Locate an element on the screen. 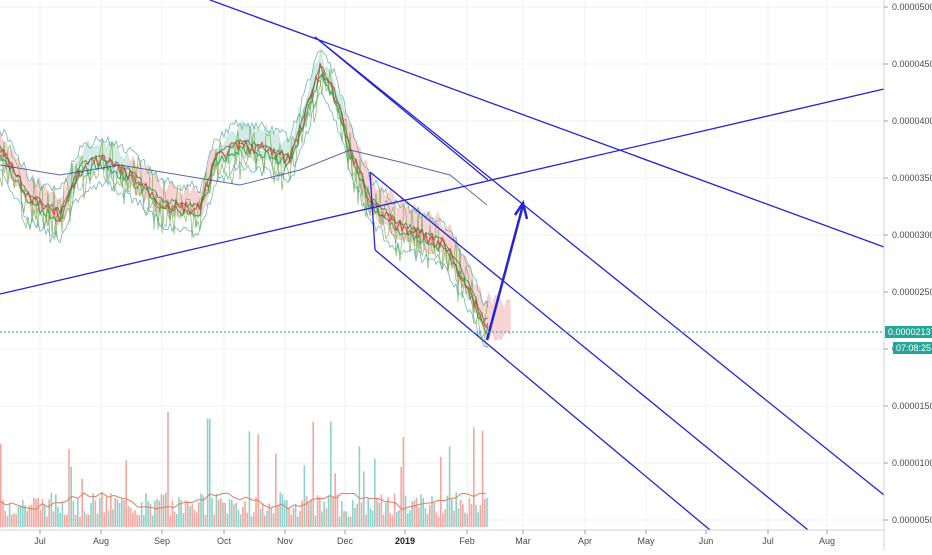 The width and height of the screenshot is (932, 555). price-tick-label: 0.00004000 is located at coordinates (912, 121).